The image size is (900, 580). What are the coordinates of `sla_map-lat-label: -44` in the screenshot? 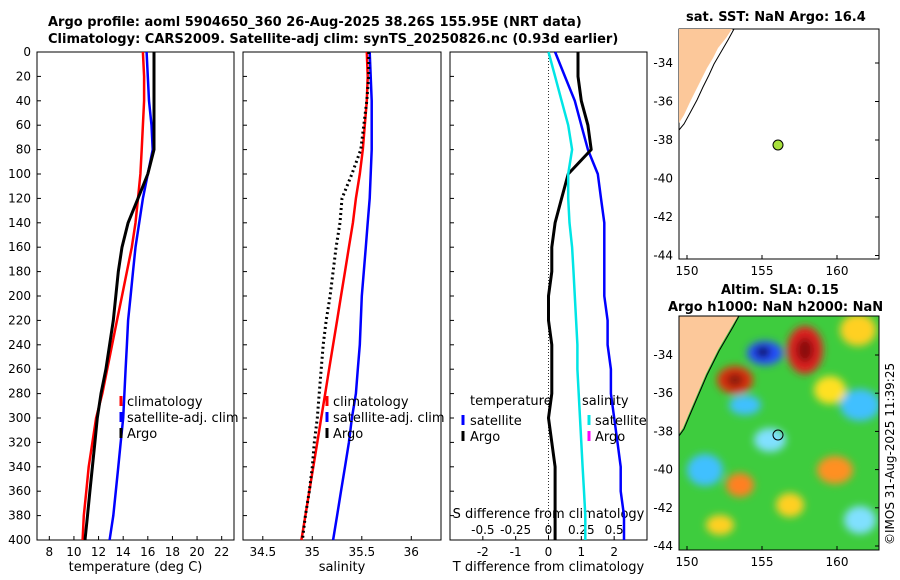 It's located at (663, 546).